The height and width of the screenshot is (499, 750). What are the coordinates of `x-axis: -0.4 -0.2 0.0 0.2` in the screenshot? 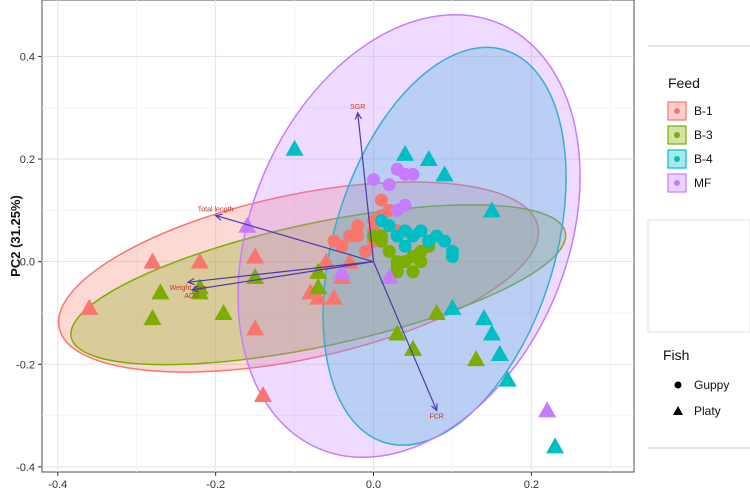 It's located at (293, 481).